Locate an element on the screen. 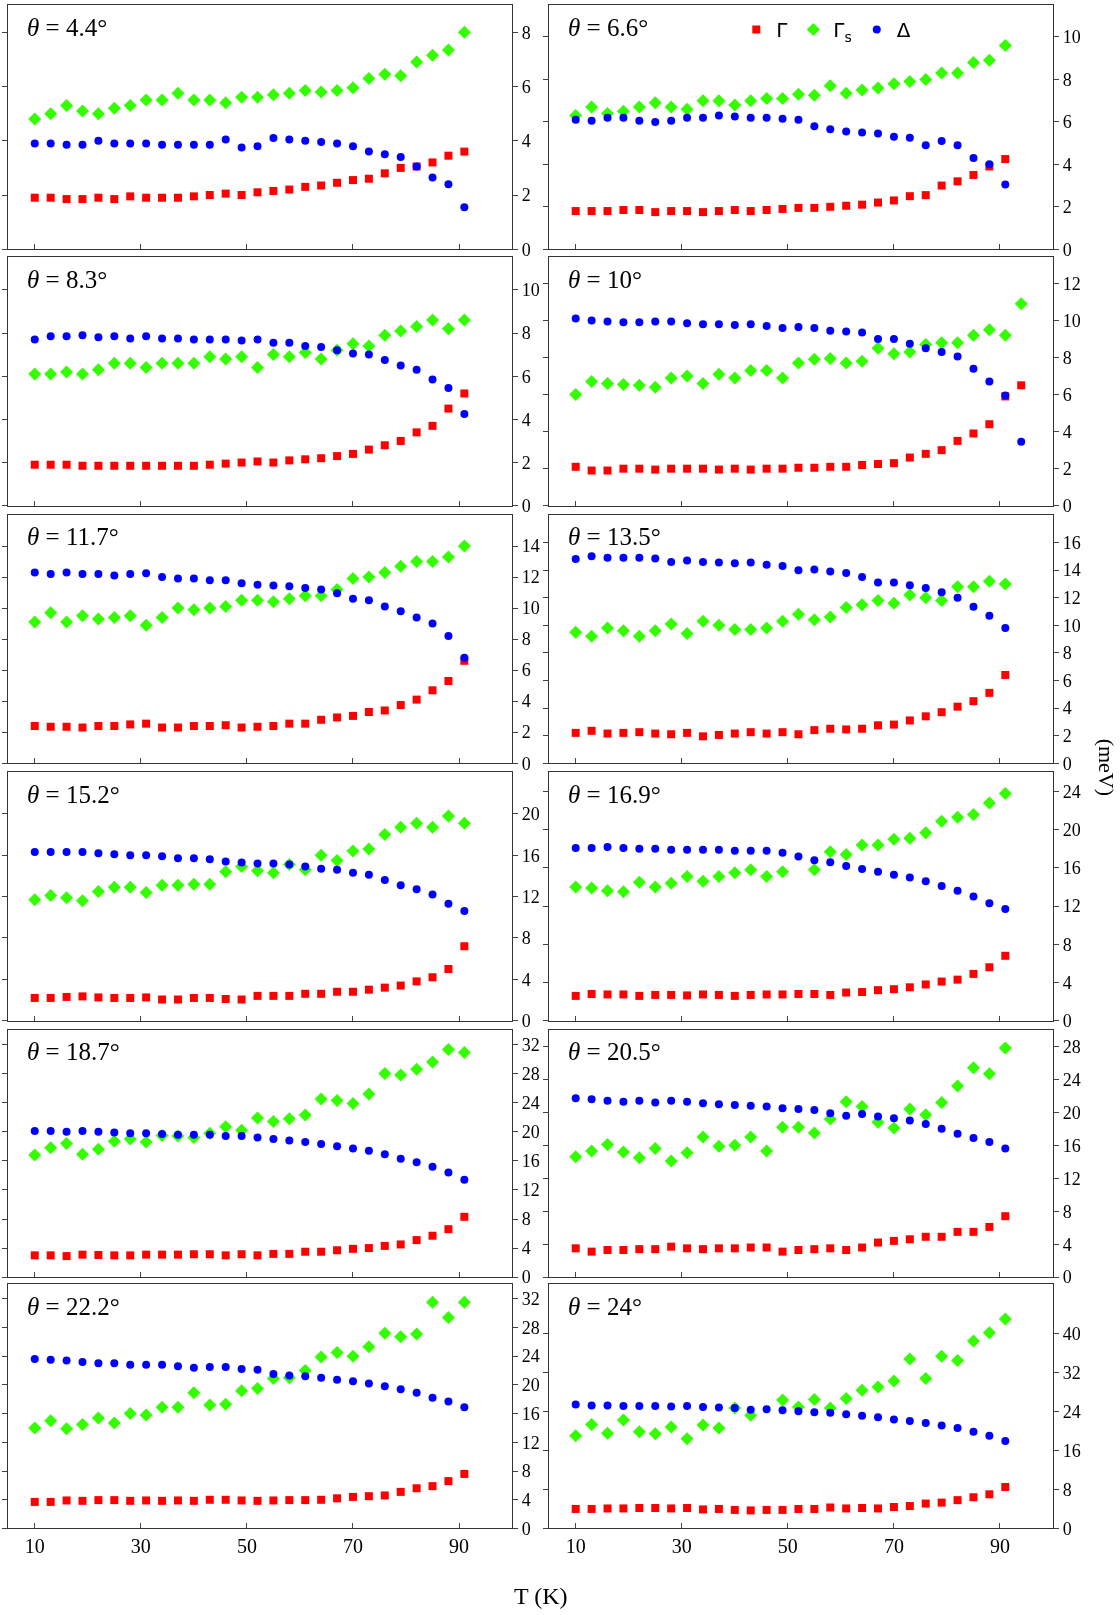 Image resolution: width=1120 pixels, height=1615 pixels. y-axis-title: (meV) is located at coordinates (1107, 767).